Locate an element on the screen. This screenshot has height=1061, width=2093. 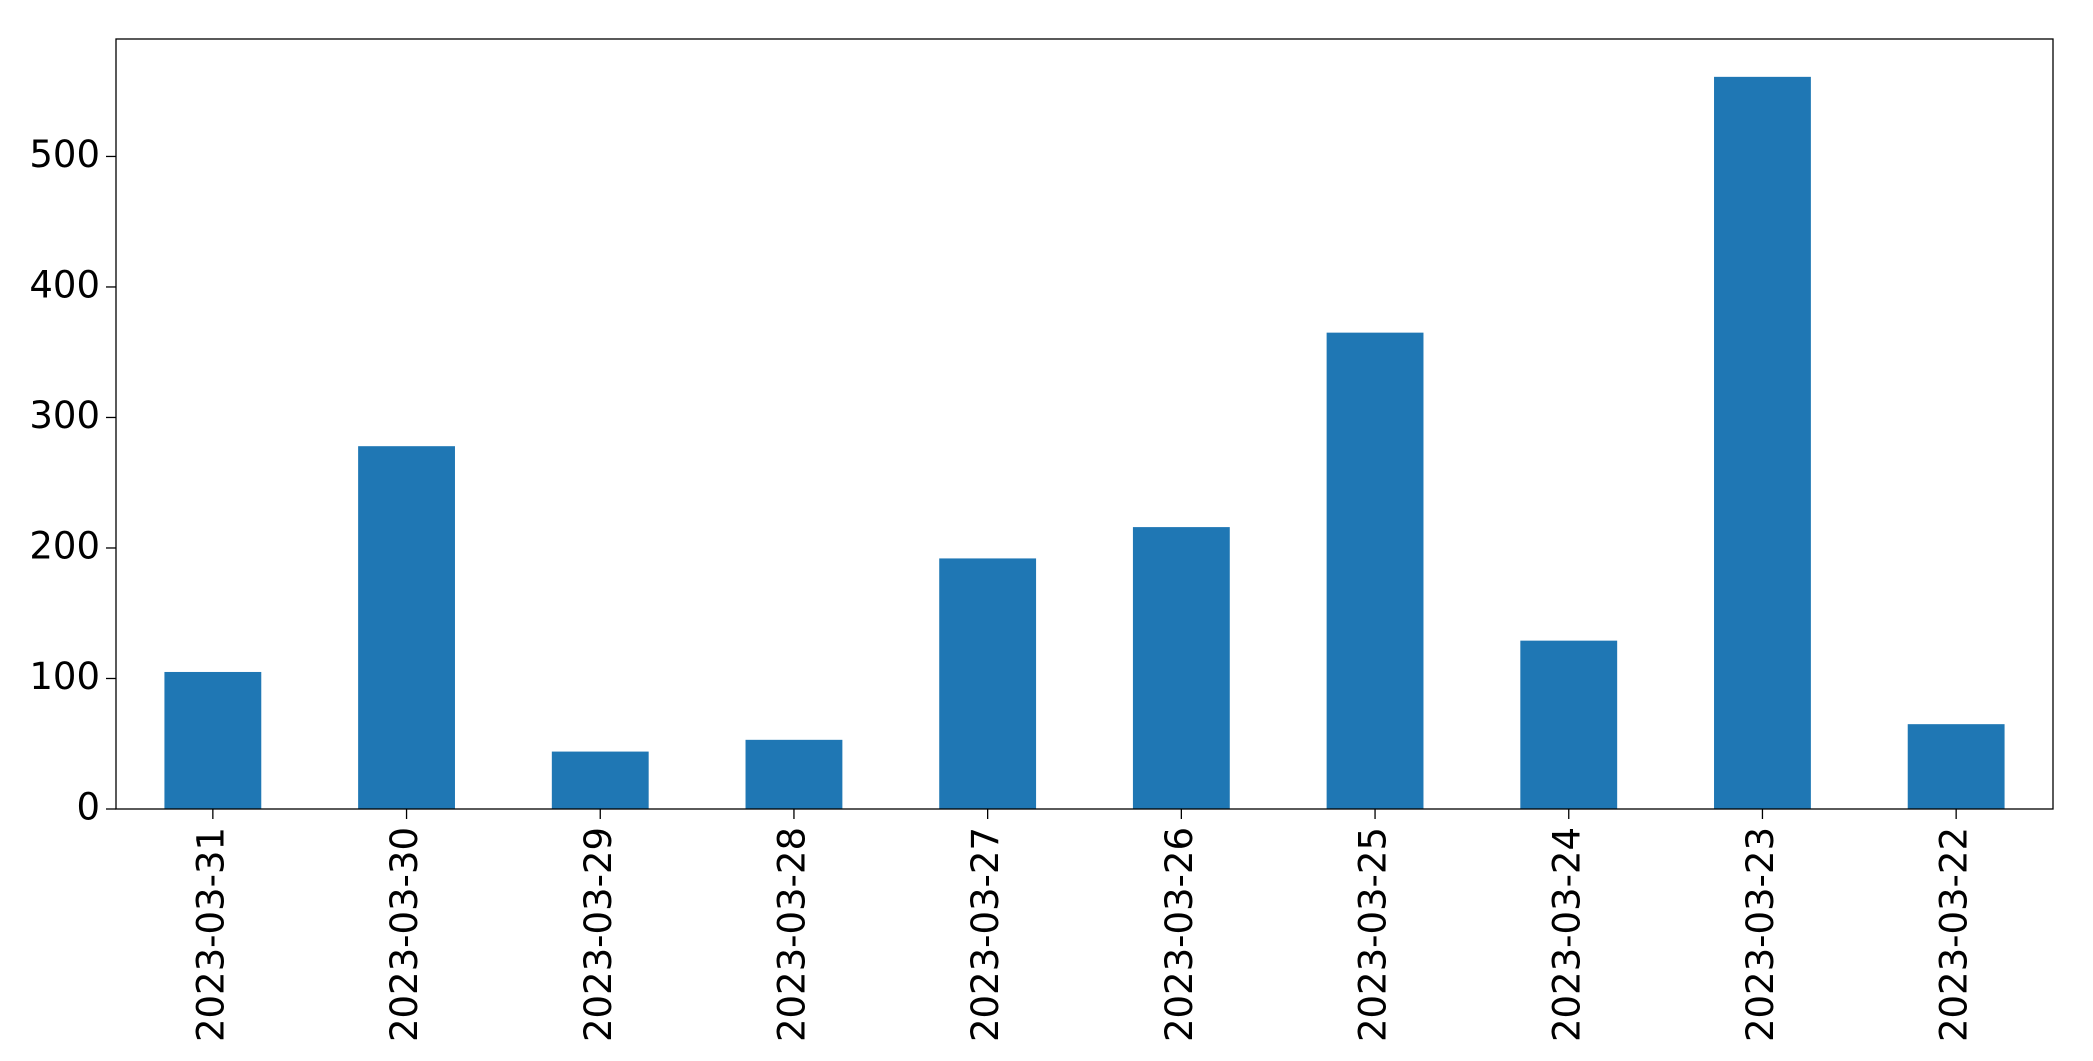
x-tick-label: 2023-03-24 is located at coordinates (1566, 934).